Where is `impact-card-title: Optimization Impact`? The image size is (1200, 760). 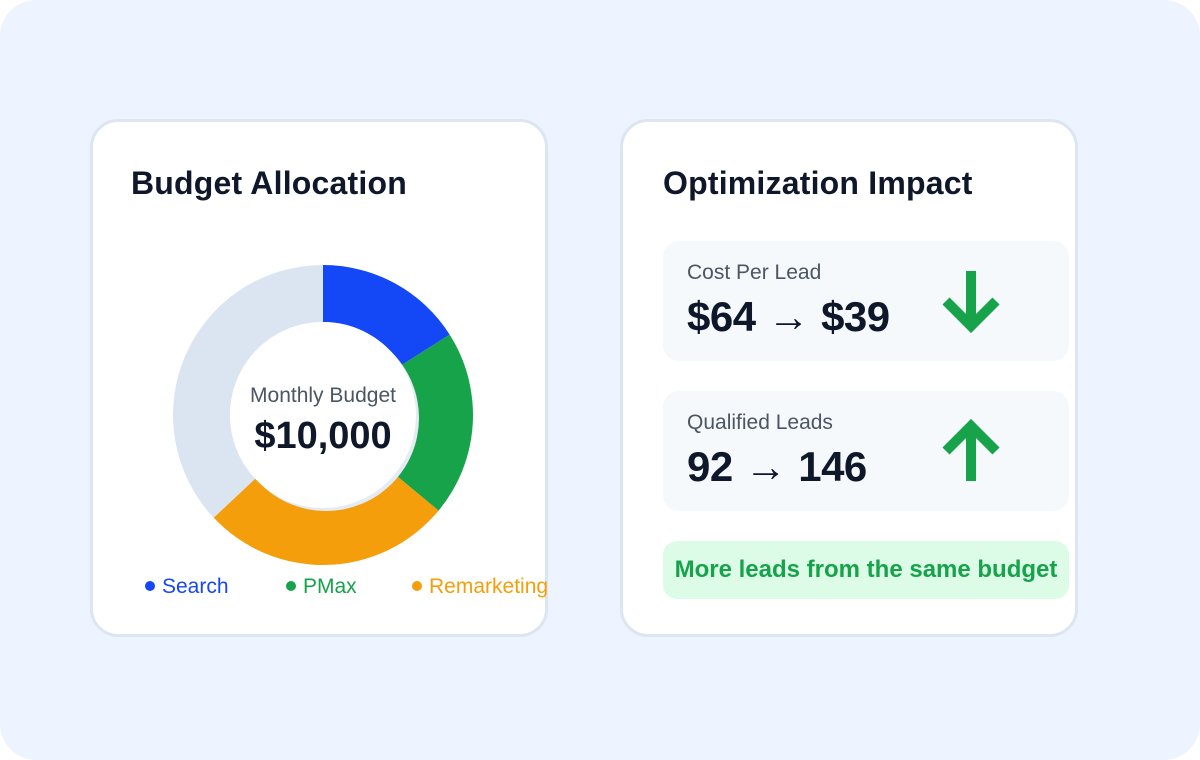
impact-card-title: Optimization Impact is located at coordinates (818, 183).